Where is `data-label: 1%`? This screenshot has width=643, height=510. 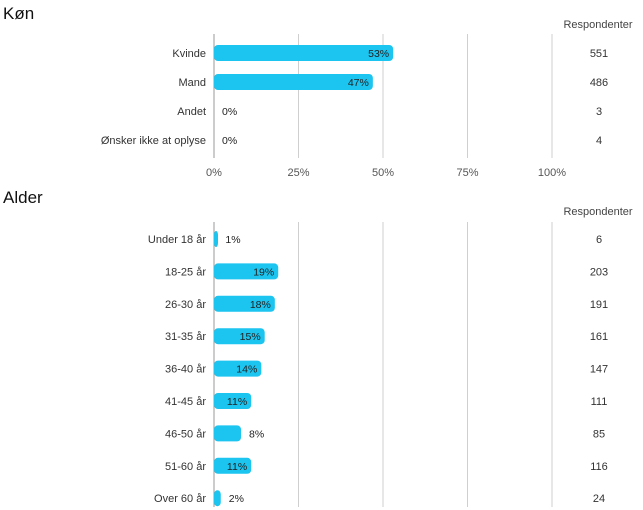 data-label: 1% is located at coordinates (232, 240).